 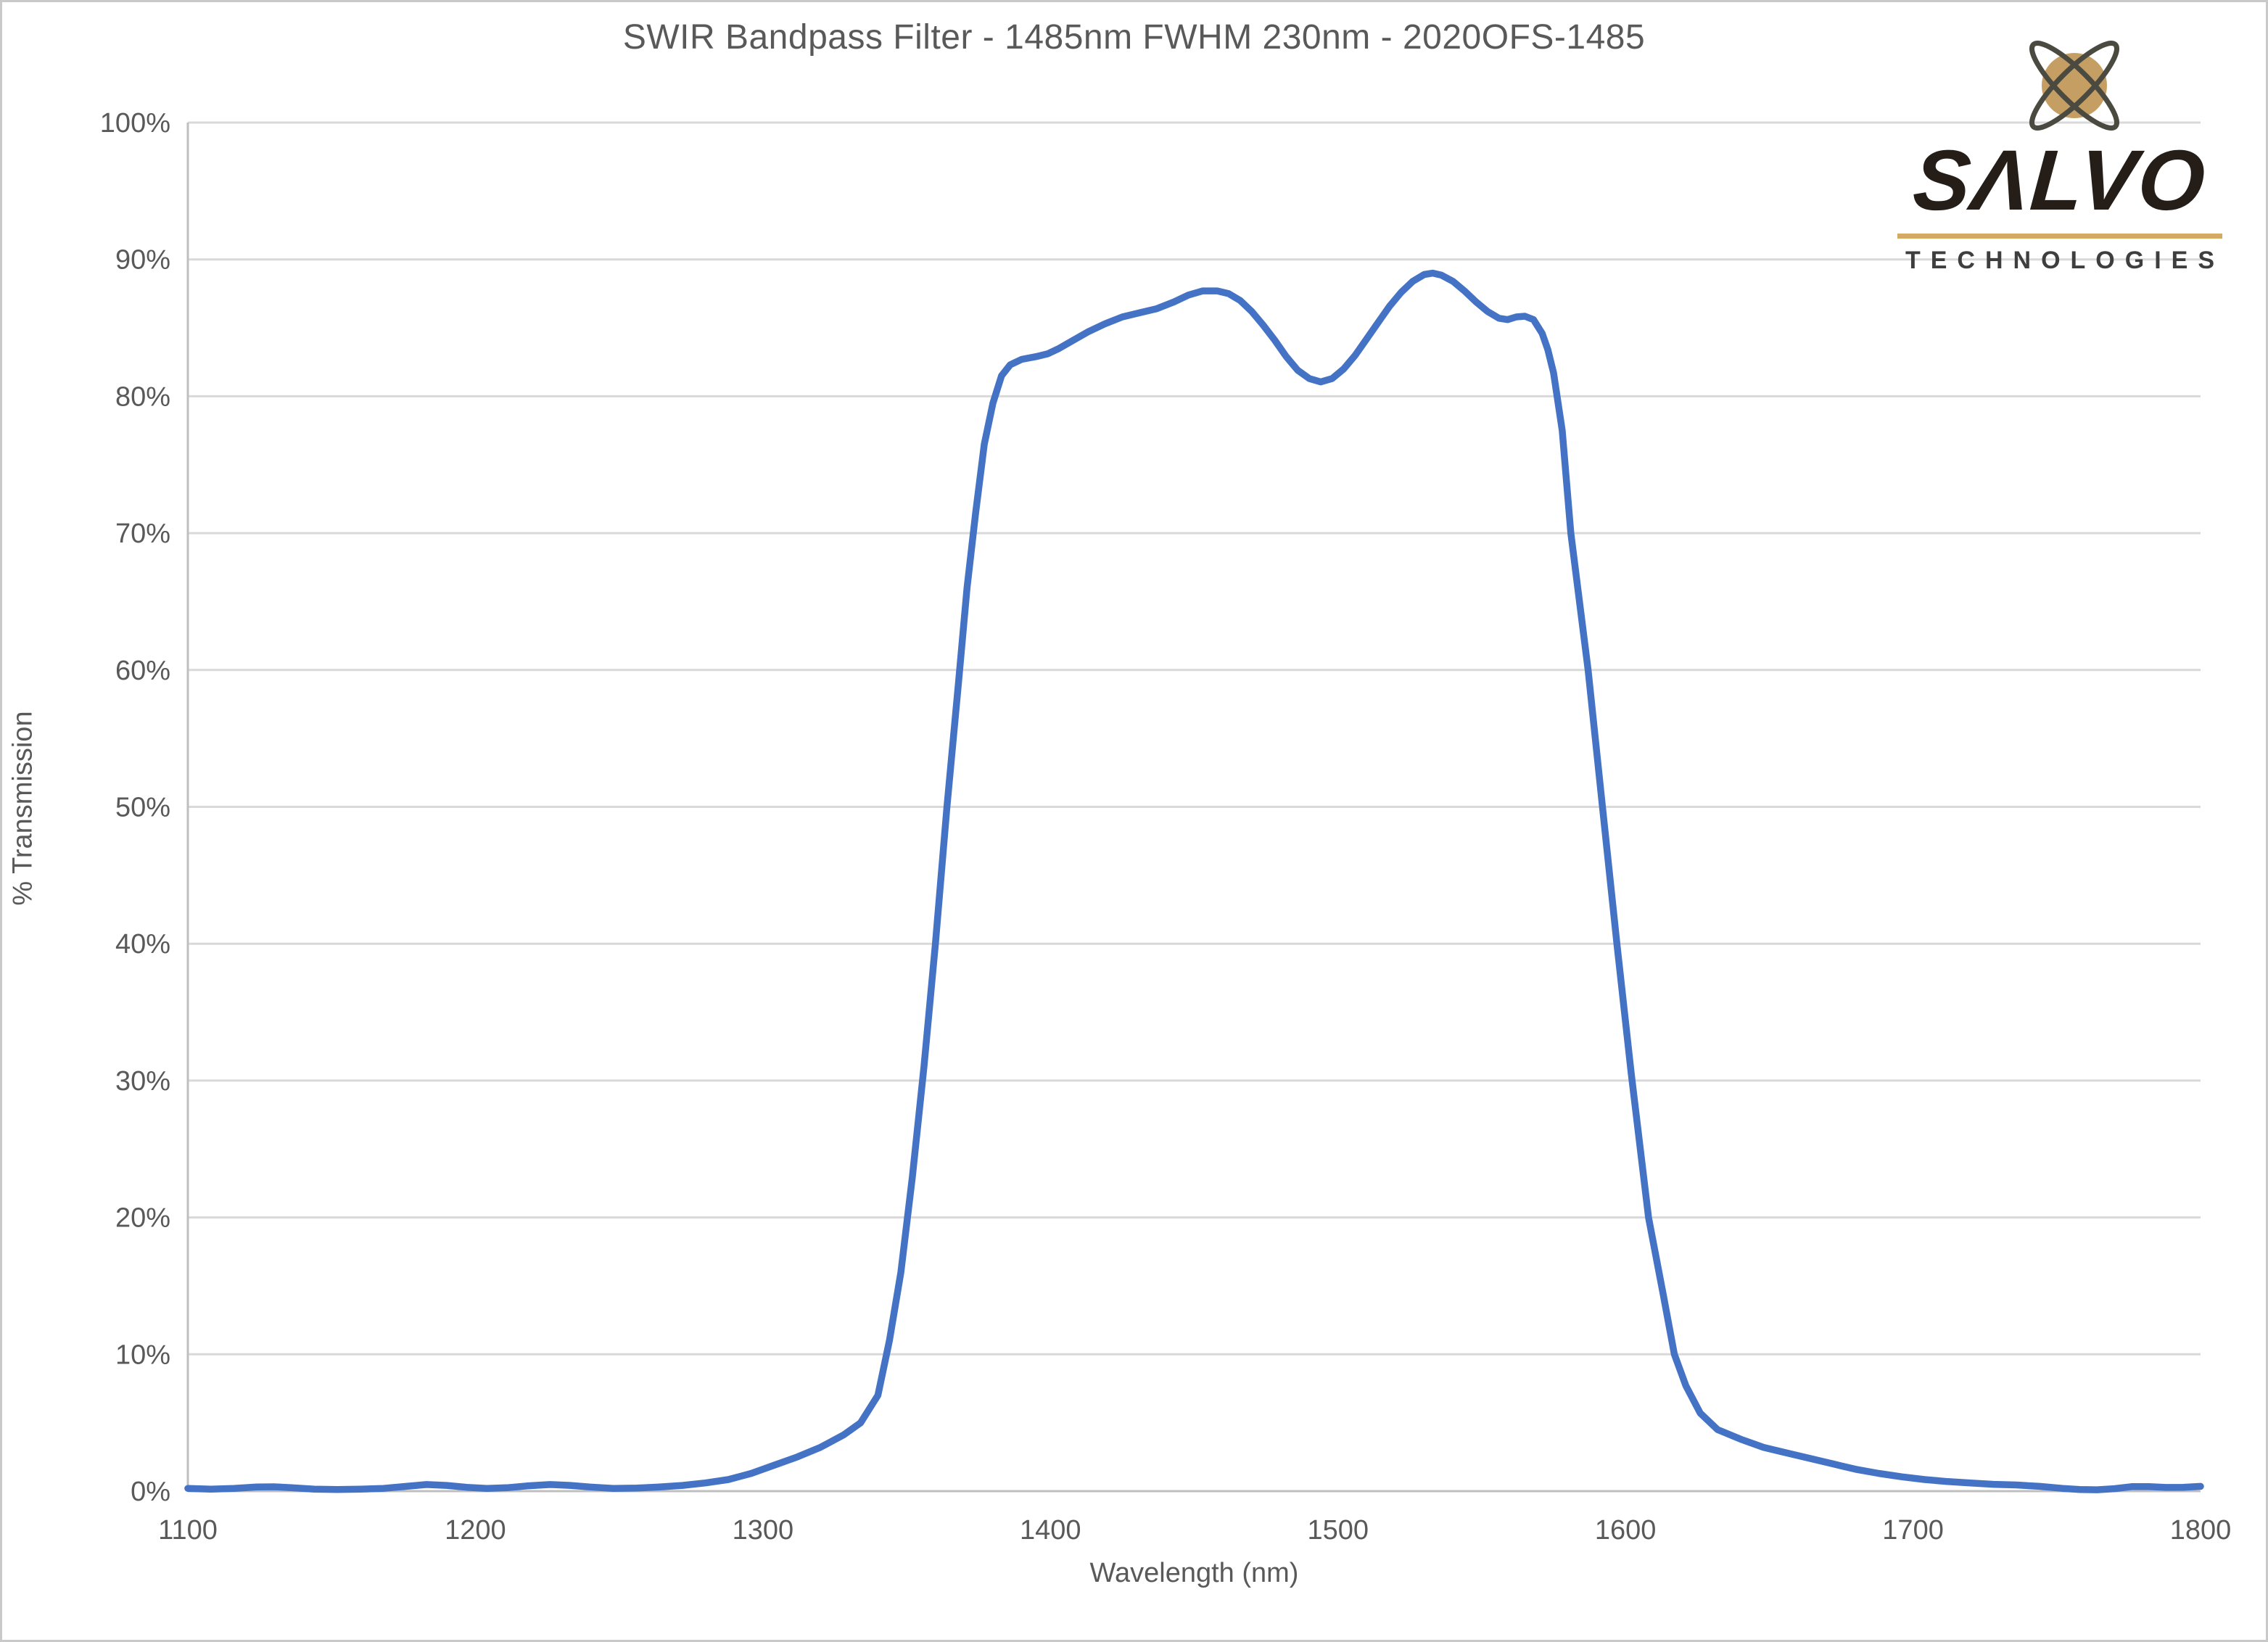 What do you see at coordinates (142, 260) in the screenshot?
I see `y-tick-label-90: 90%` at bounding box center [142, 260].